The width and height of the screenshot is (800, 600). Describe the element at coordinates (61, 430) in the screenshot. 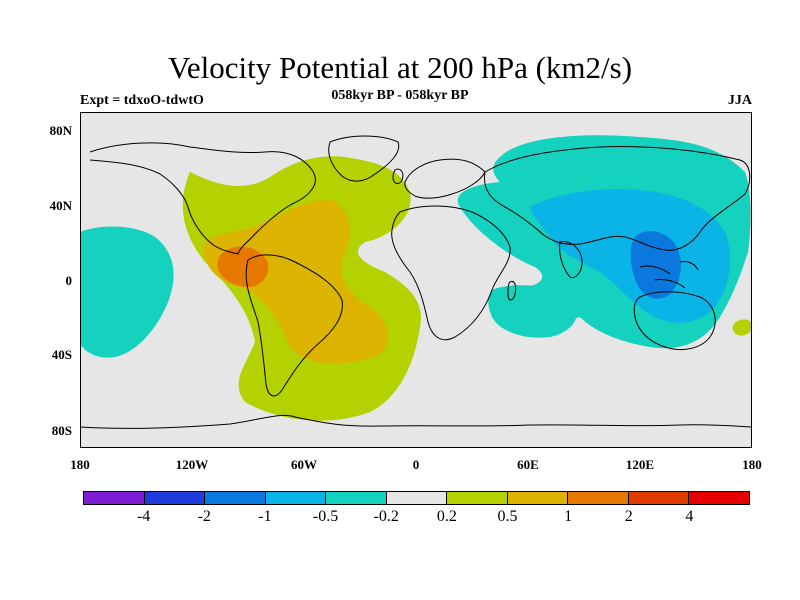

I see `lat-label-80s: 80S` at that location.